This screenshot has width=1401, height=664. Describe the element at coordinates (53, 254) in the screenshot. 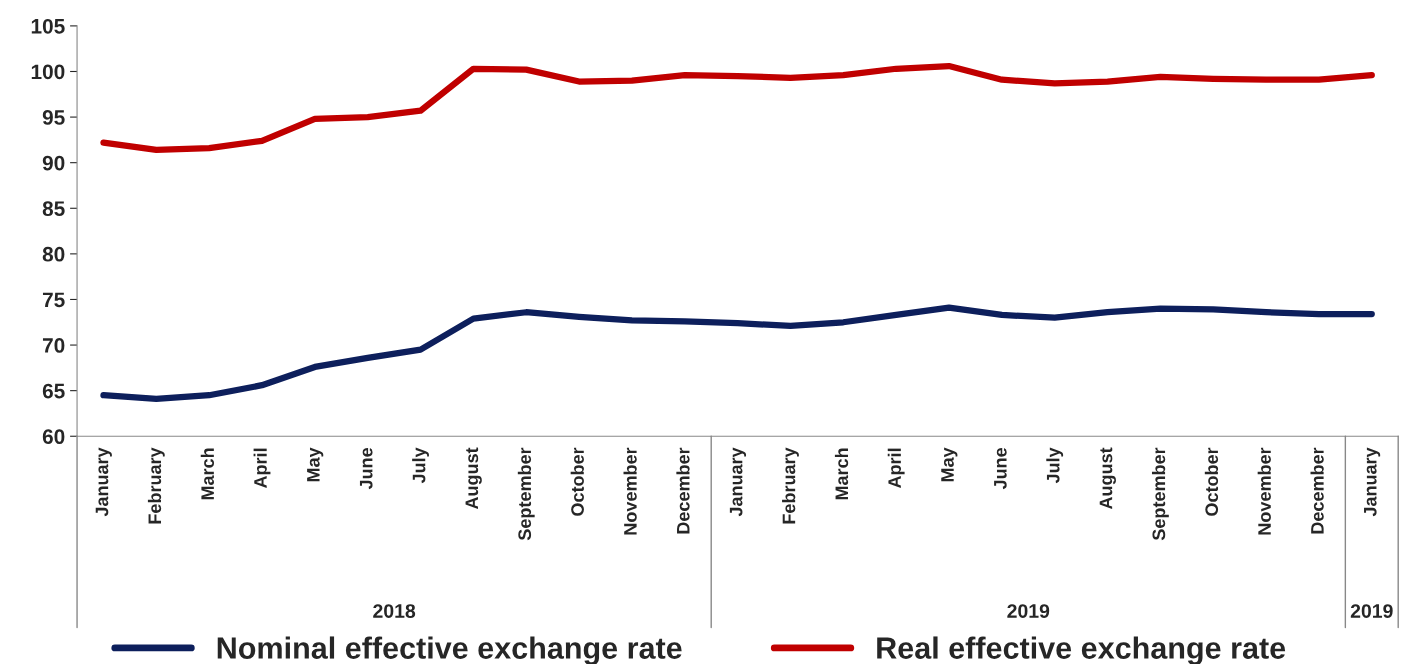

I see `y-tick-label: 80` at that location.